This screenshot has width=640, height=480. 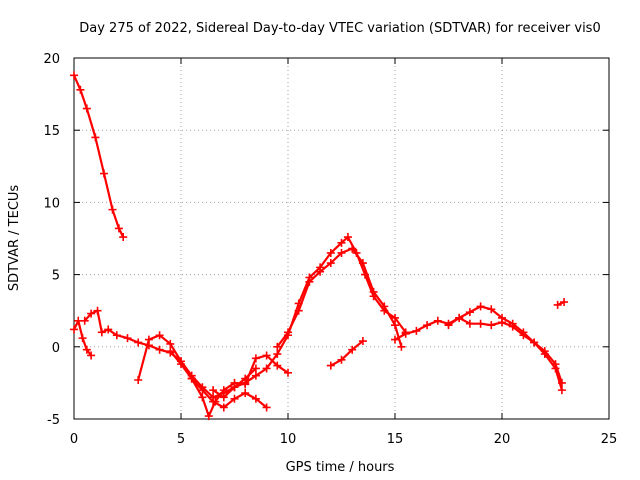 What do you see at coordinates (502, 439) in the screenshot?
I see `x-tick-label: 20` at bounding box center [502, 439].